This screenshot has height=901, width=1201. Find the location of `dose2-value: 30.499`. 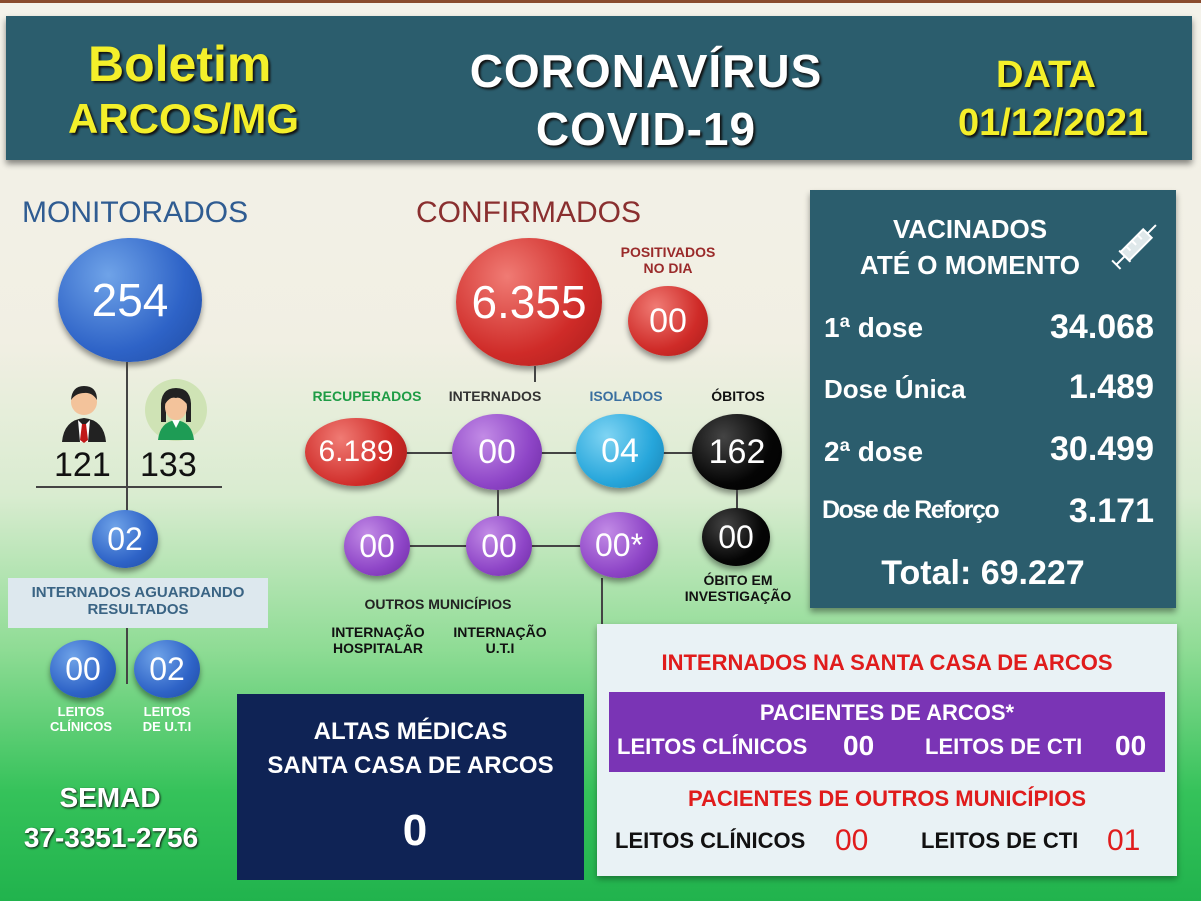

dose2-value: 30.499 is located at coordinates (1102, 449).